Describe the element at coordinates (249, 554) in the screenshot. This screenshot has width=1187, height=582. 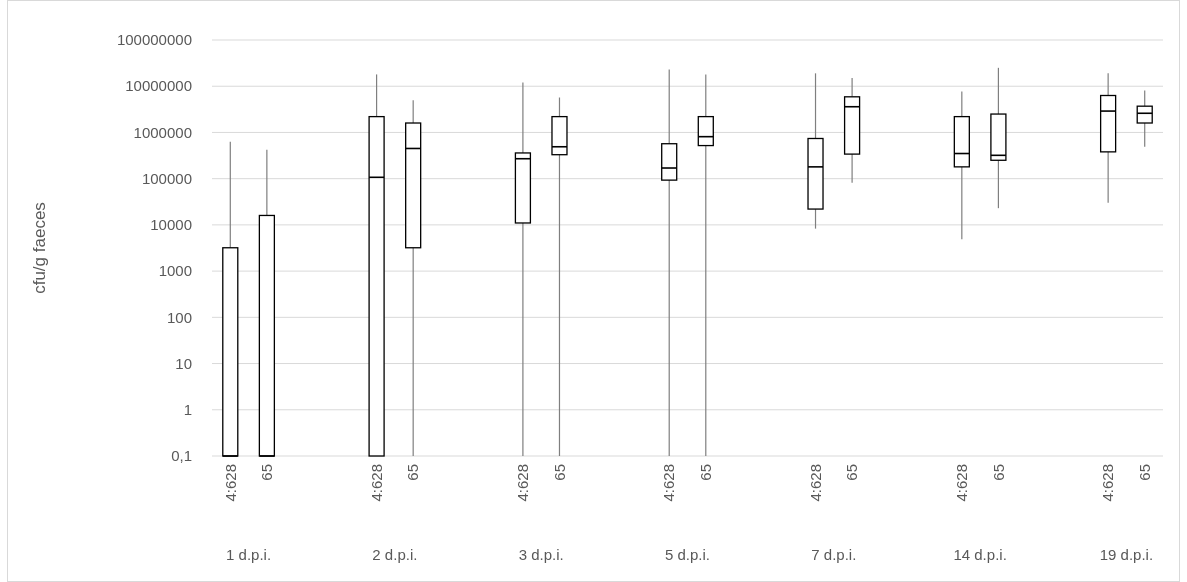
I see `x-tick-label: 1 d.p.i.` at that location.